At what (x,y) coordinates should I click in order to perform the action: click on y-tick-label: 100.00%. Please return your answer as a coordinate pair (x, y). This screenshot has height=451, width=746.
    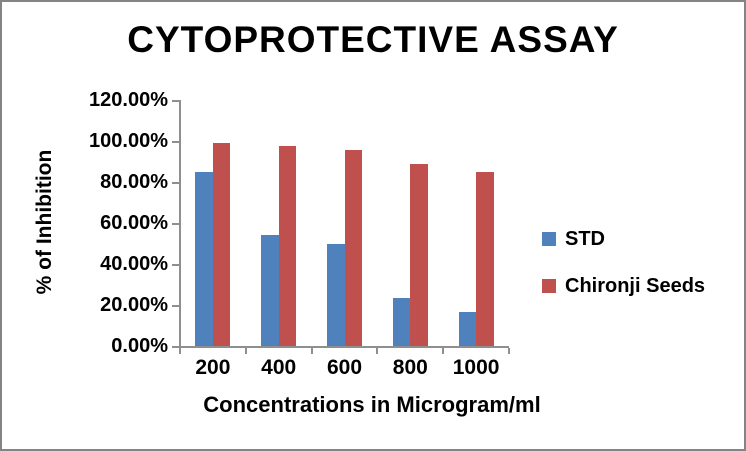
    Looking at the image, I should click on (128, 141).